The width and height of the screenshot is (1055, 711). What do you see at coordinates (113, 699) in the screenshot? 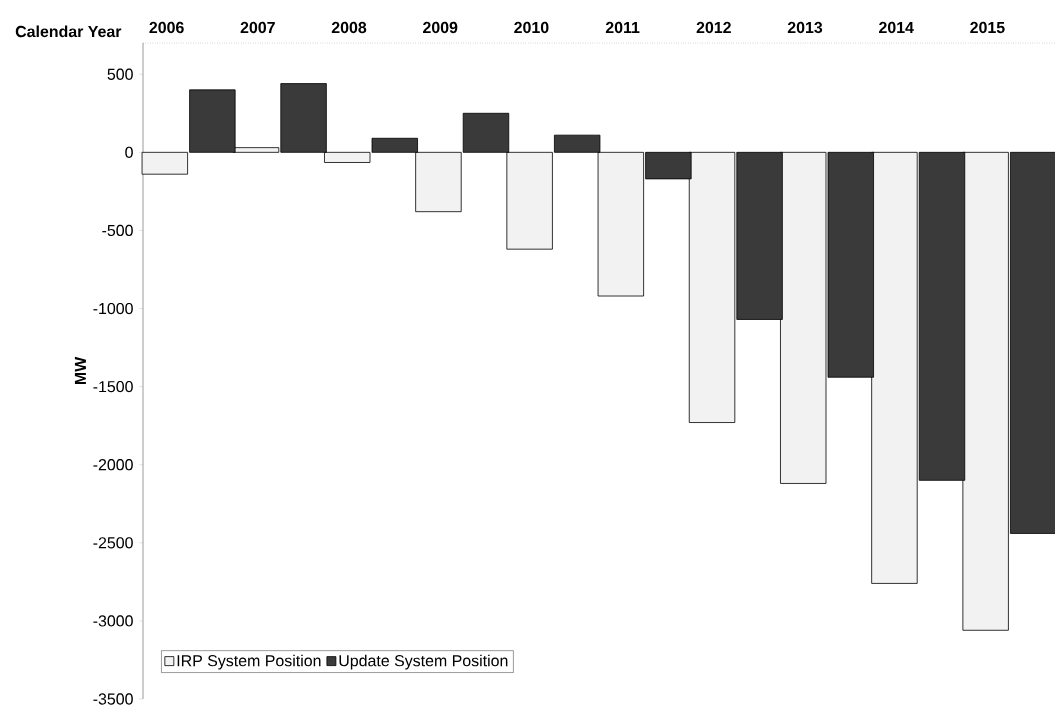
I see `y-tick-label: -3500` at bounding box center [113, 699].